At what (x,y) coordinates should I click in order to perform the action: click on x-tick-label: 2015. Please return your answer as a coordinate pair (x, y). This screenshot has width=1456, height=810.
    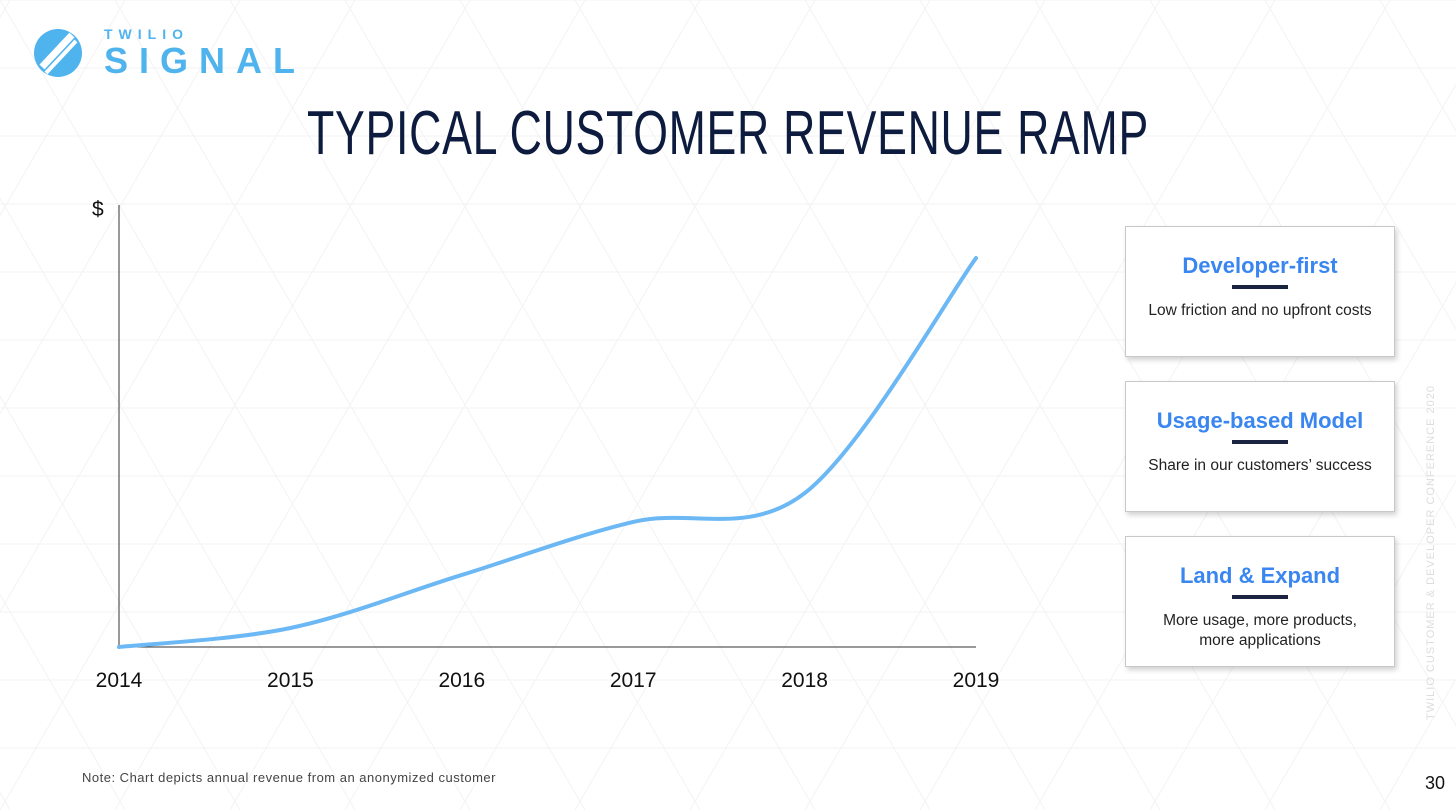
    Looking at the image, I should click on (290, 680).